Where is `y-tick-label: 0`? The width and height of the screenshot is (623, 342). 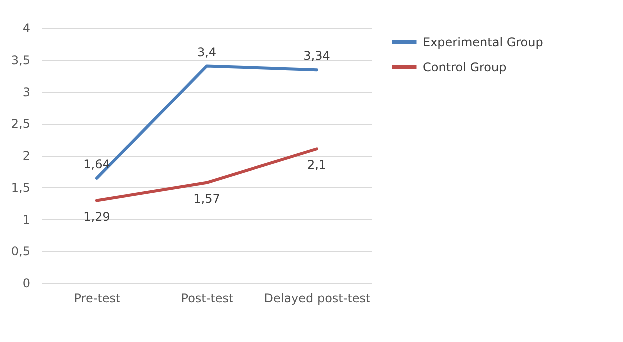
y-tick-label: 0 is located at coordinates (26, 283).